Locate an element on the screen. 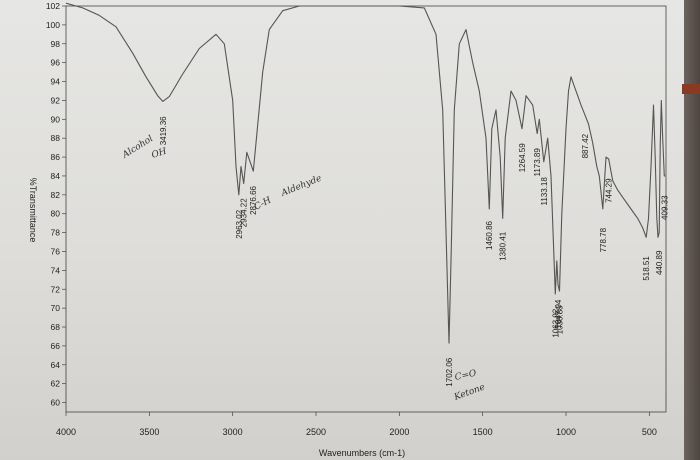  y-tick-label: 76 is located at coordinates (56, 251).